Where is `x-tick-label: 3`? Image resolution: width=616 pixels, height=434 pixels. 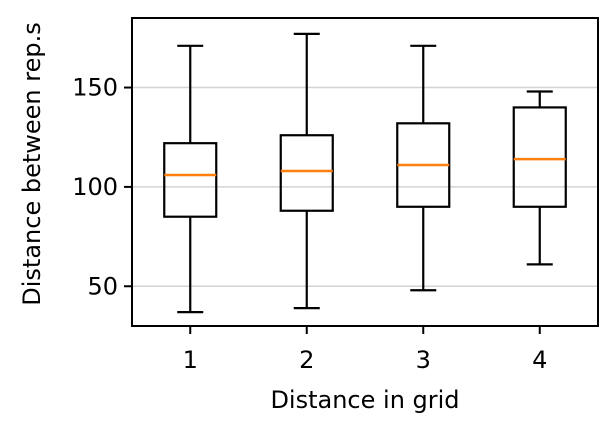 x-tick-label: 3 is located at coordinates (423, 360).